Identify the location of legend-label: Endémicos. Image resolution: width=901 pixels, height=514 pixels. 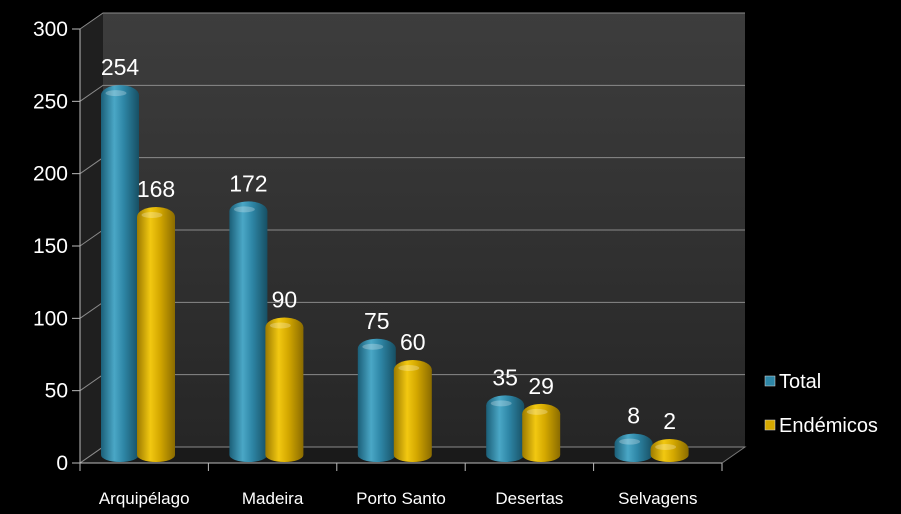
(828, 426).